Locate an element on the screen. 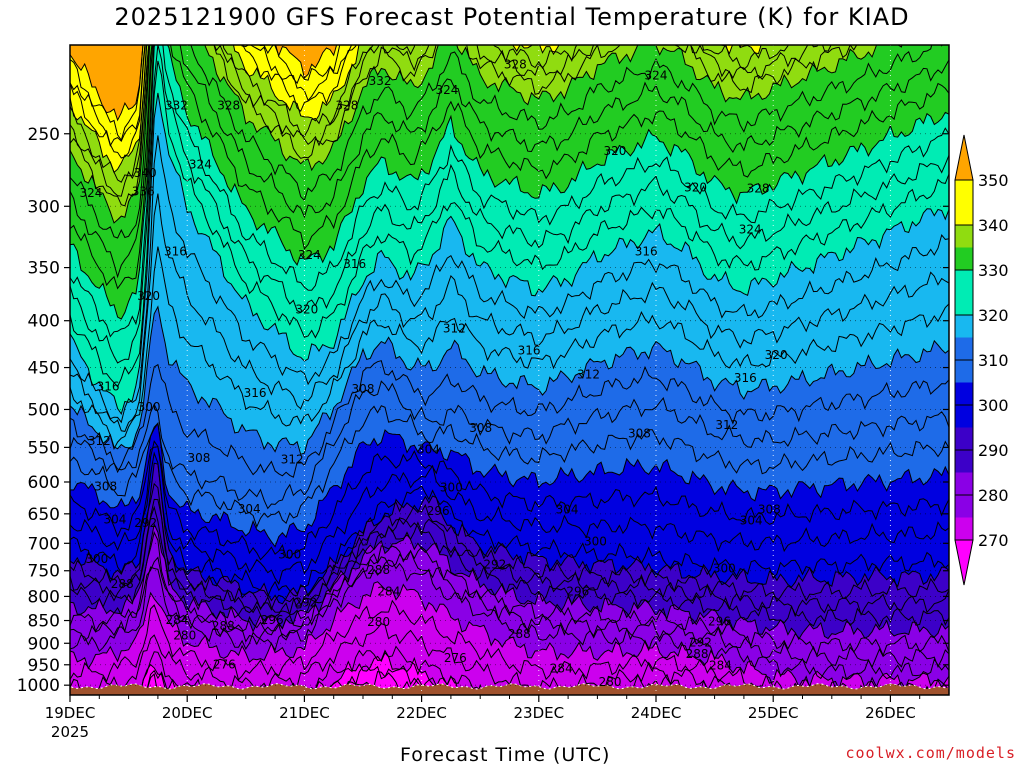 Image resolution: width=1024 pixels, height=768 pixels. source-credit: coolwx.com/models is located at coordinates (930, 753).